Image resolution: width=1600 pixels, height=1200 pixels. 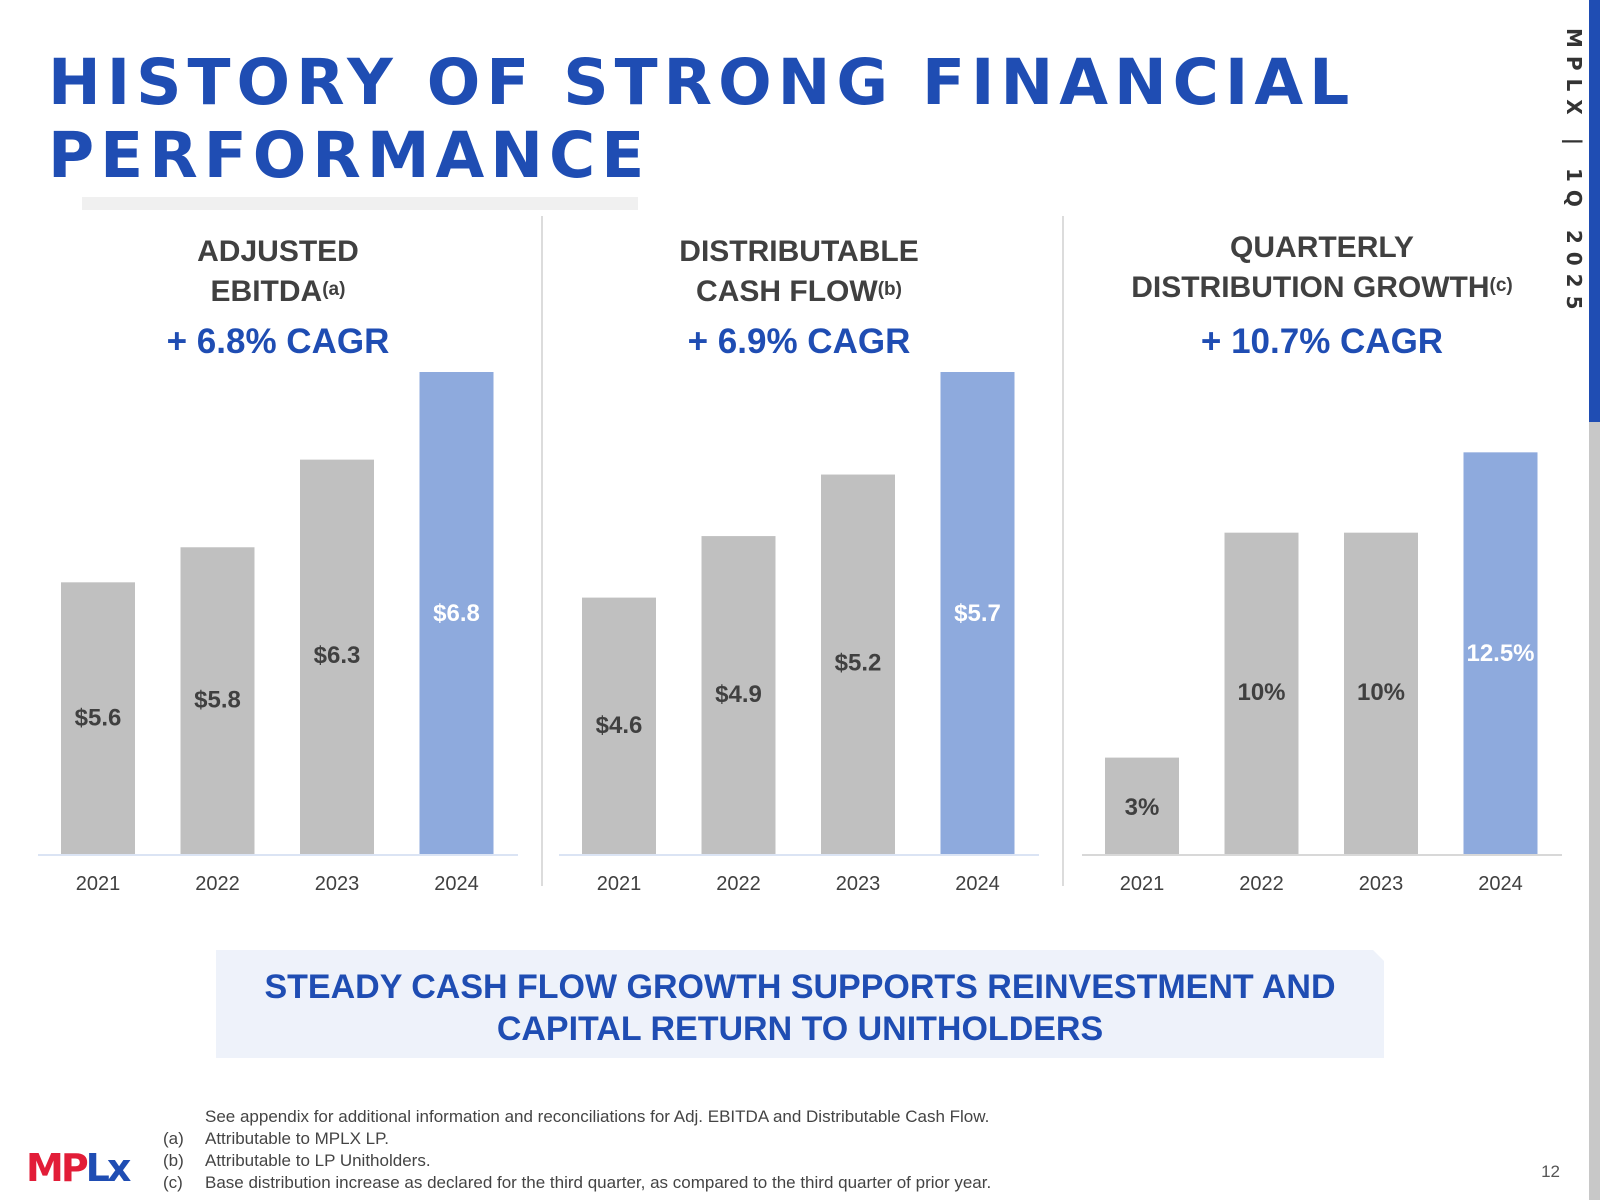 What do you see at coordinates (889, 289) in the screenshot?
I see `footnote-mark: (b)` at bounding box center [889, 289].